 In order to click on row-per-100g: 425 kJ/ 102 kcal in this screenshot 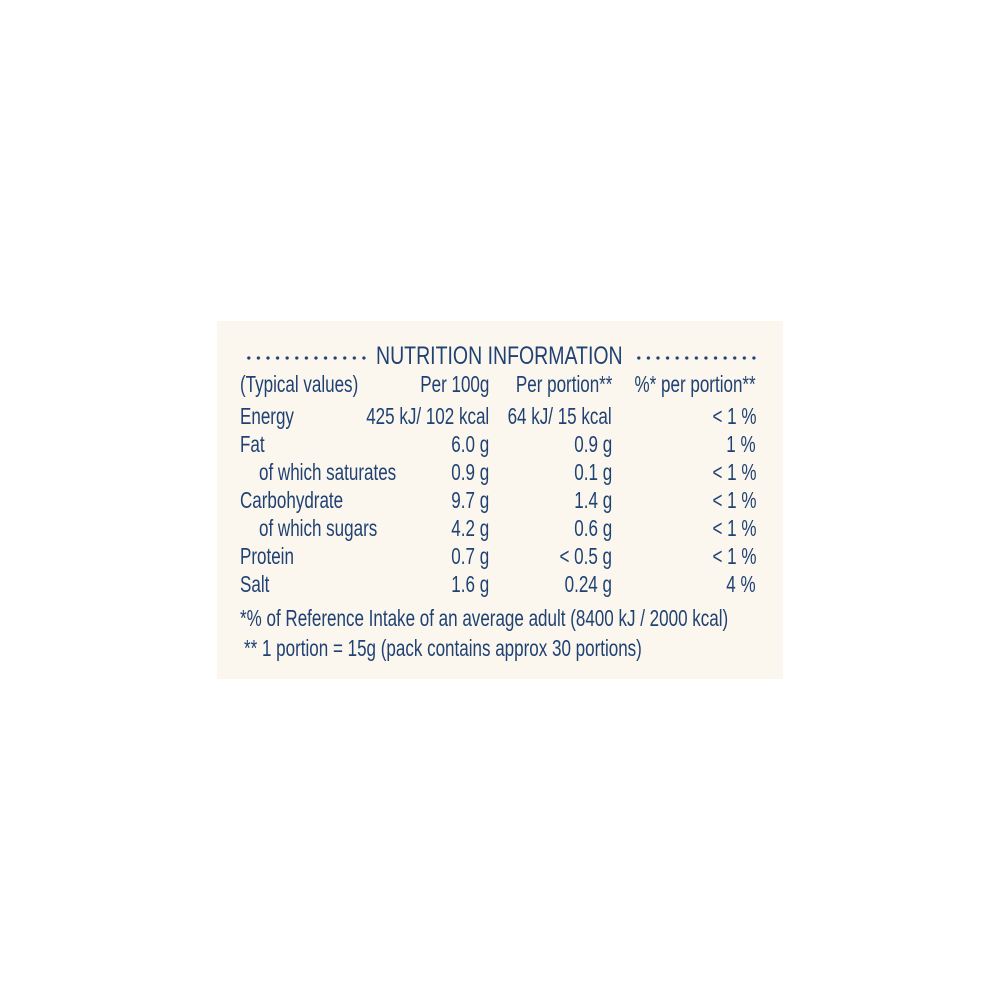, I will do `click(427, 416)`.